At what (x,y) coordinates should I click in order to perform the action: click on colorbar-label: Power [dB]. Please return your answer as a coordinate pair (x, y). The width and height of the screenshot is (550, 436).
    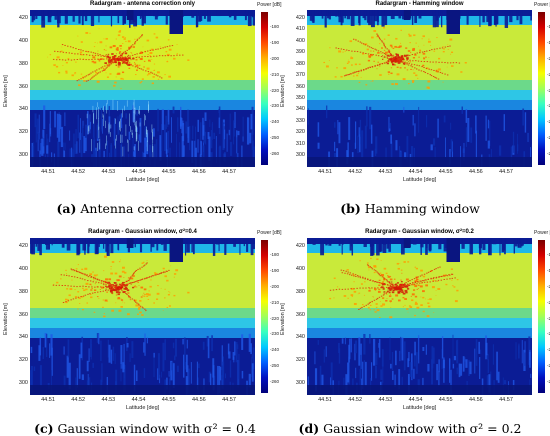
    Looking at the image, I should click on (542, 233).